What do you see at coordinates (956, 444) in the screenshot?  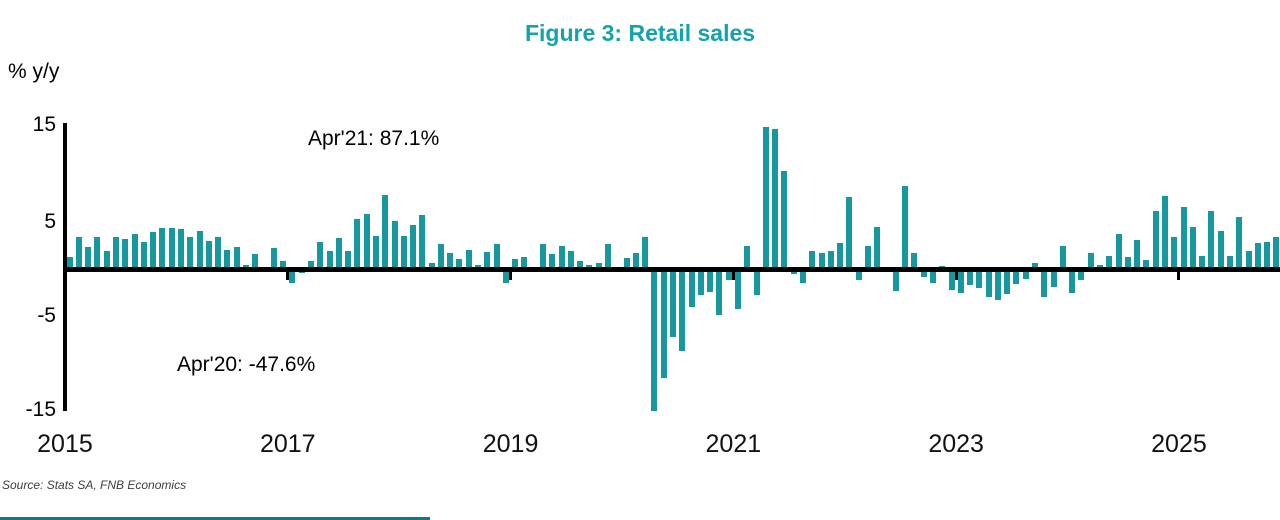 I see `x-tick-label-2023: 2023` at bounding box center [956, 444].